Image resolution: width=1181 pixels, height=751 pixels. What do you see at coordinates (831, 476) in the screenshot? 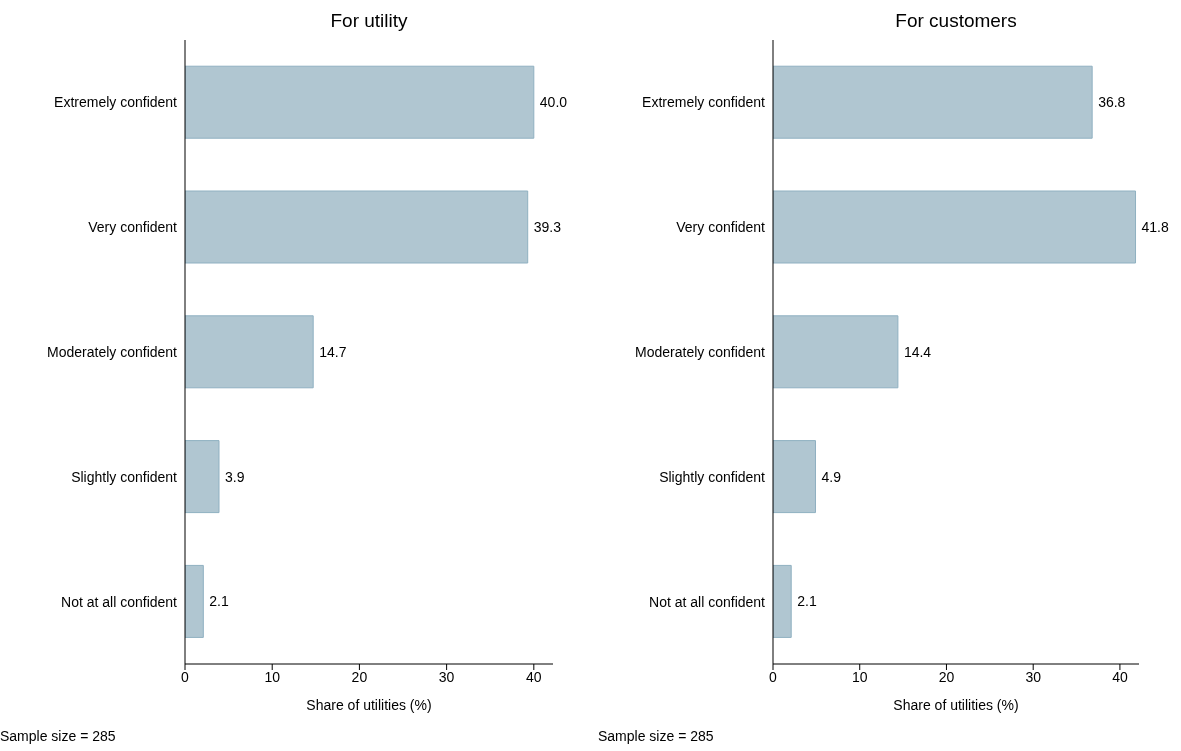
I see `data-label: 4.9` at bounding box center [831, 476].